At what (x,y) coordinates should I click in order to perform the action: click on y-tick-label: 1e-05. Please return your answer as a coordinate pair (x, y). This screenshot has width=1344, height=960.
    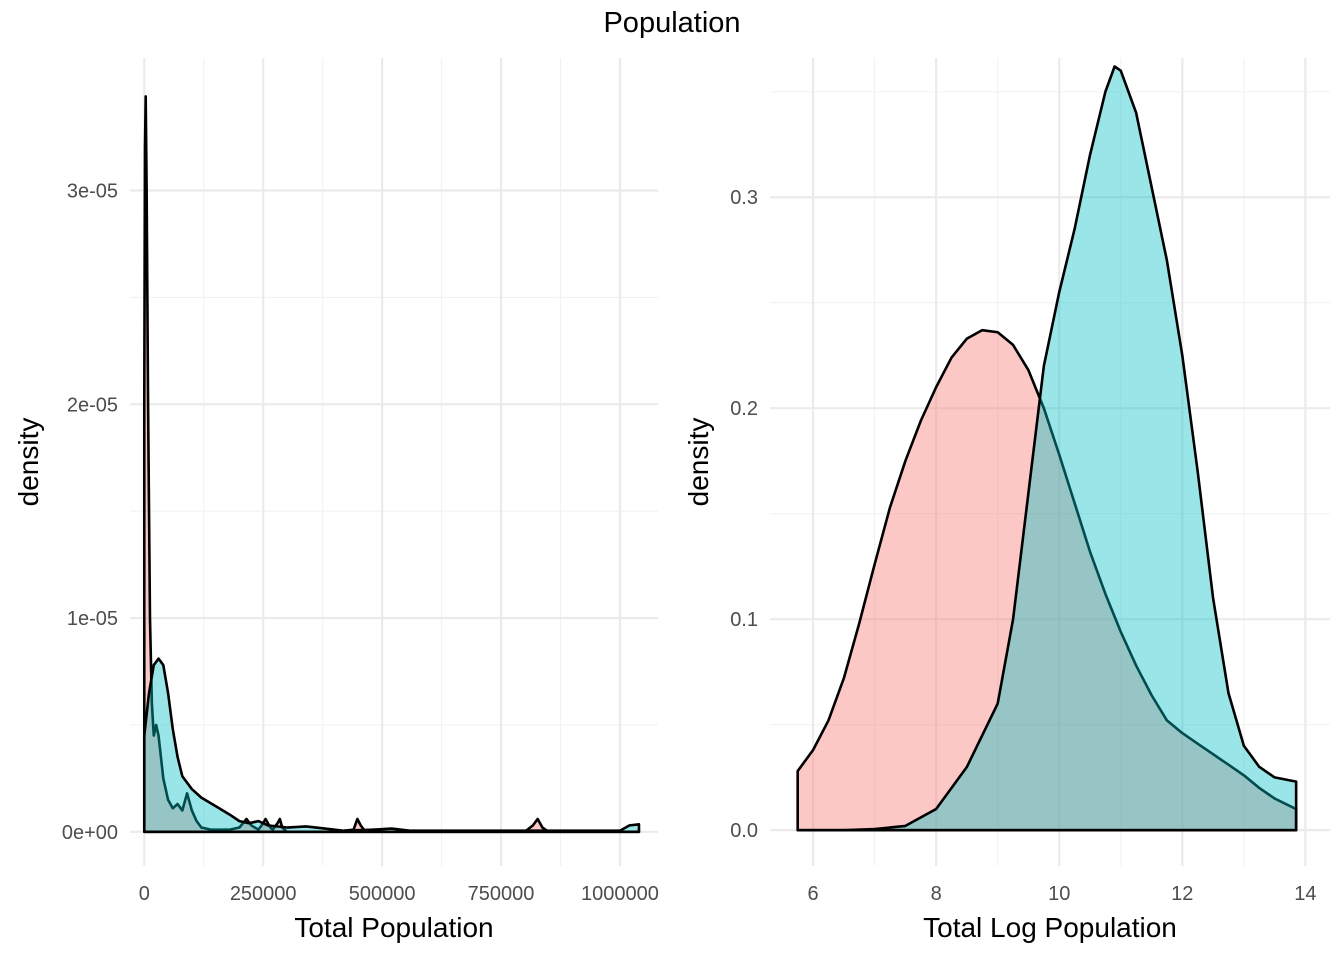
    Looking at the image, I should click on (92, 619).